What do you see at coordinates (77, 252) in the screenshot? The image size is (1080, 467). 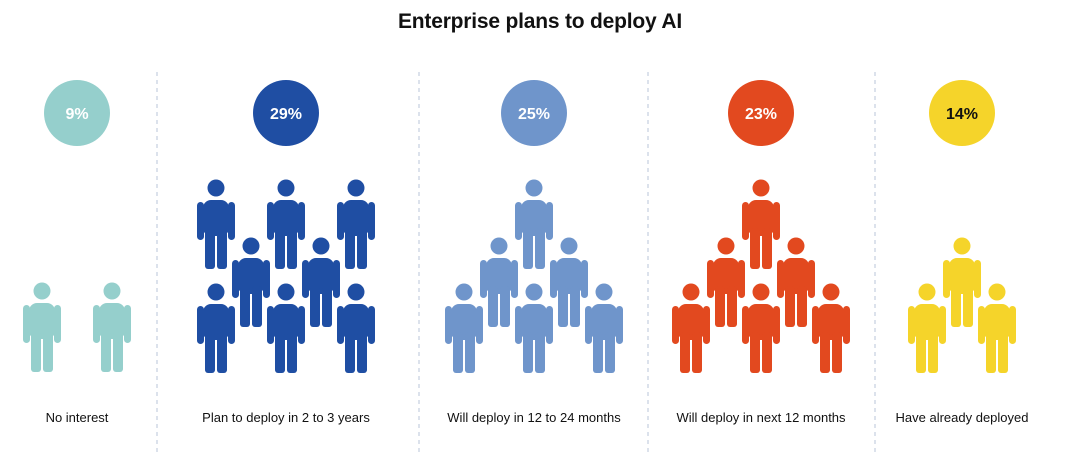 I see `category-column: 9% No interest` at bounding box center [77, 252].